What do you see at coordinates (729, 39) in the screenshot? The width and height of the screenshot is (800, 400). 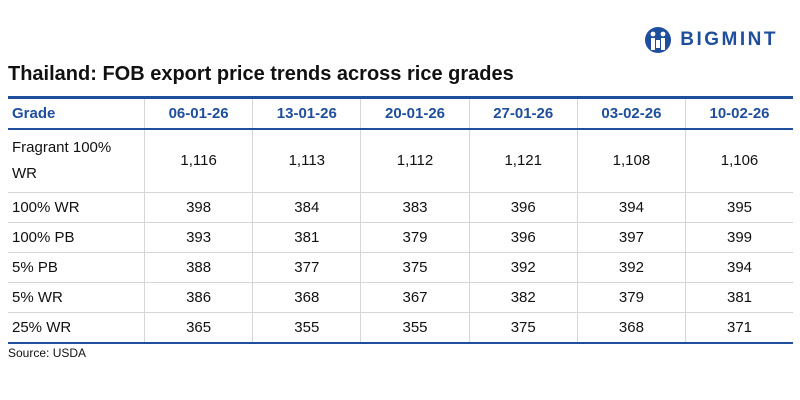 I see `brand-name: BIGMINT` at bounding box center [729, 39].